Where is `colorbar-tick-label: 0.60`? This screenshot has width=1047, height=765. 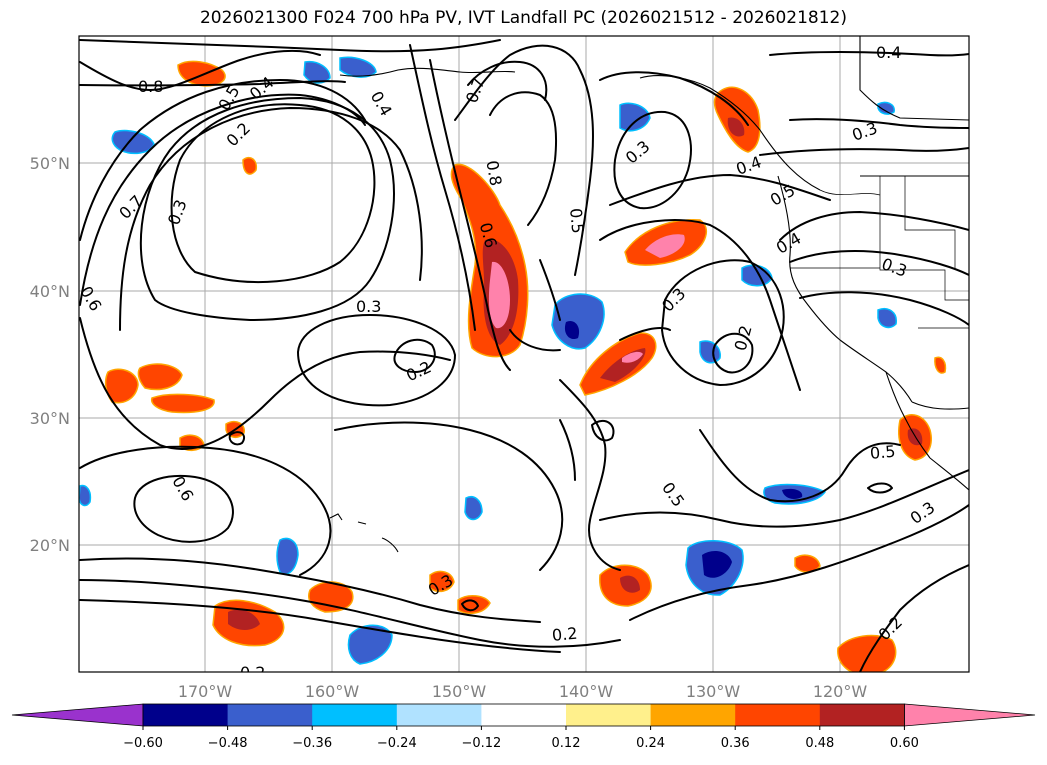 colorbar-tick-label: 0.60 is located at coordinates (904, 743).